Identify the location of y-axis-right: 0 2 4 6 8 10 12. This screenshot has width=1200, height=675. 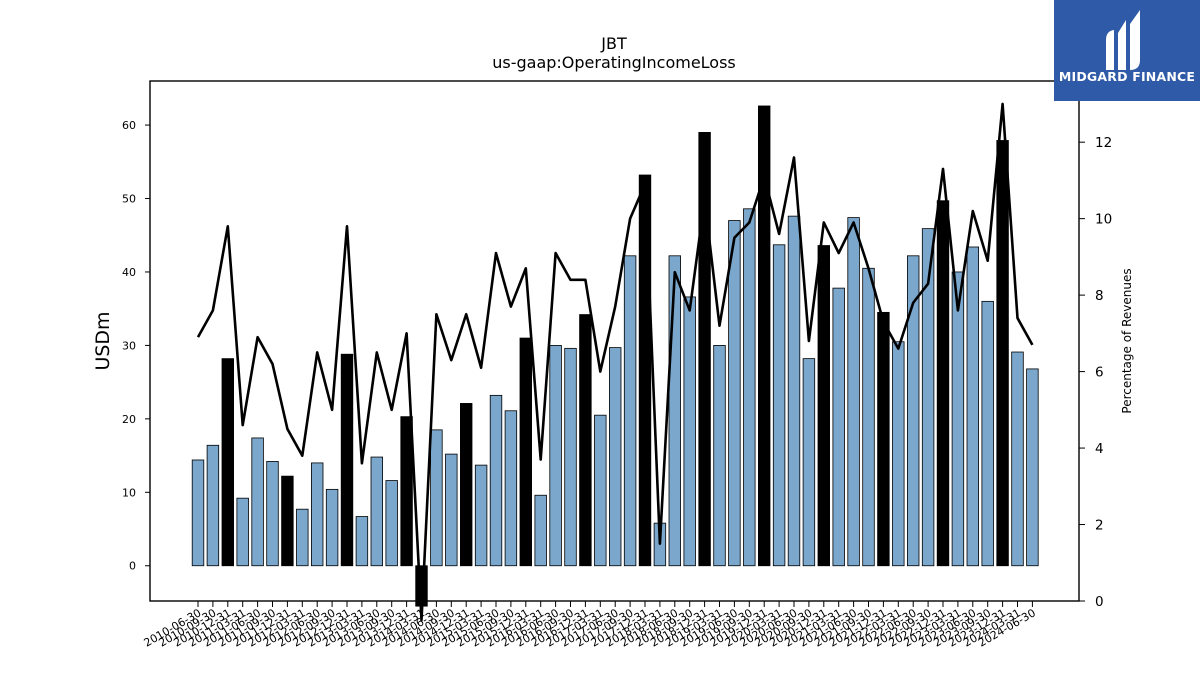
(1095, 372).